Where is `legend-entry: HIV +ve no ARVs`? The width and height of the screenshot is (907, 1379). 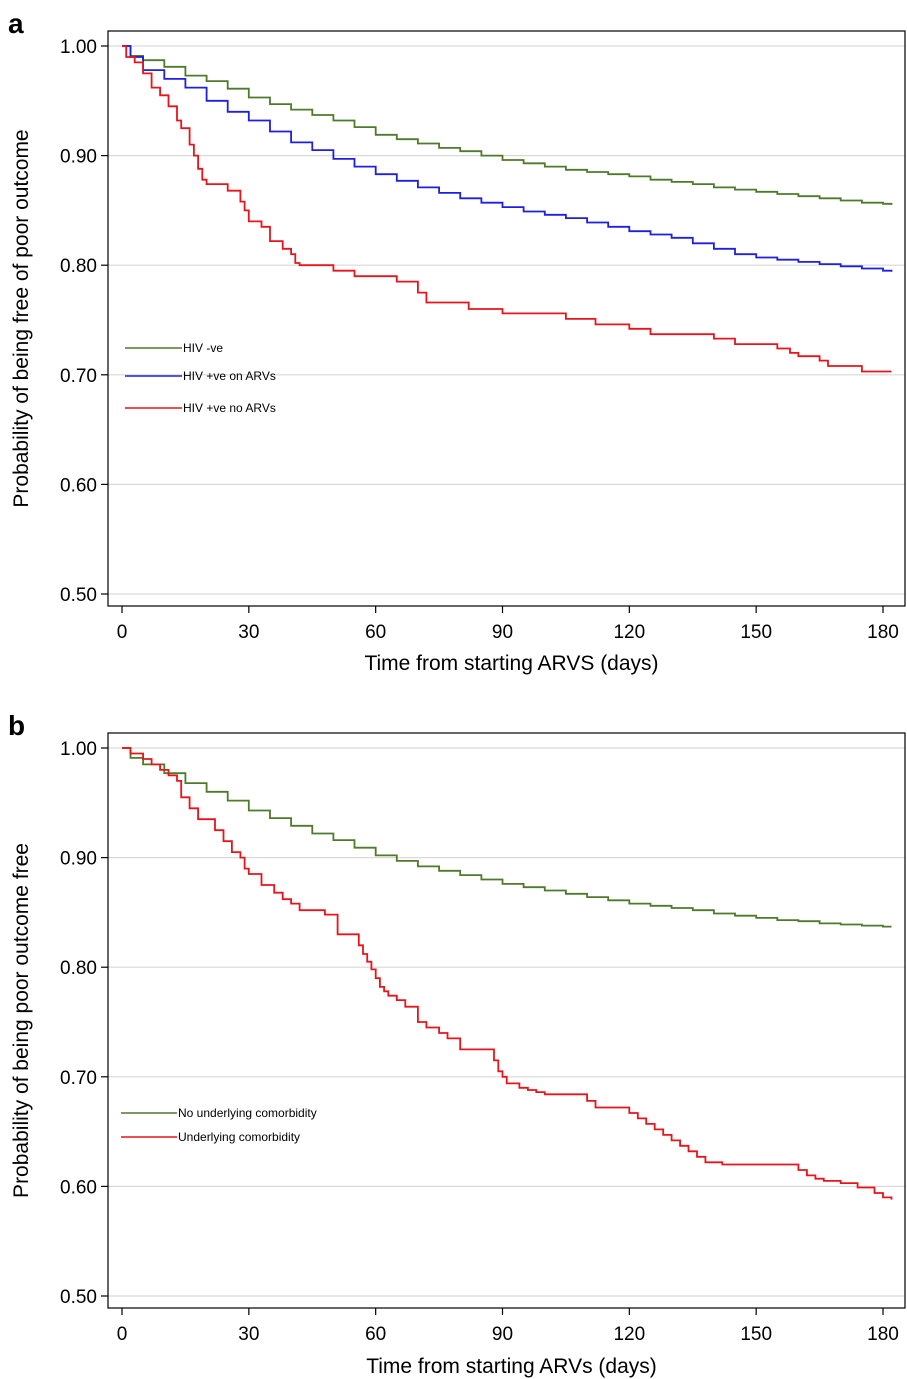
legend-entry: HIV +ve no ARVs is located at coordinates (229, 408).